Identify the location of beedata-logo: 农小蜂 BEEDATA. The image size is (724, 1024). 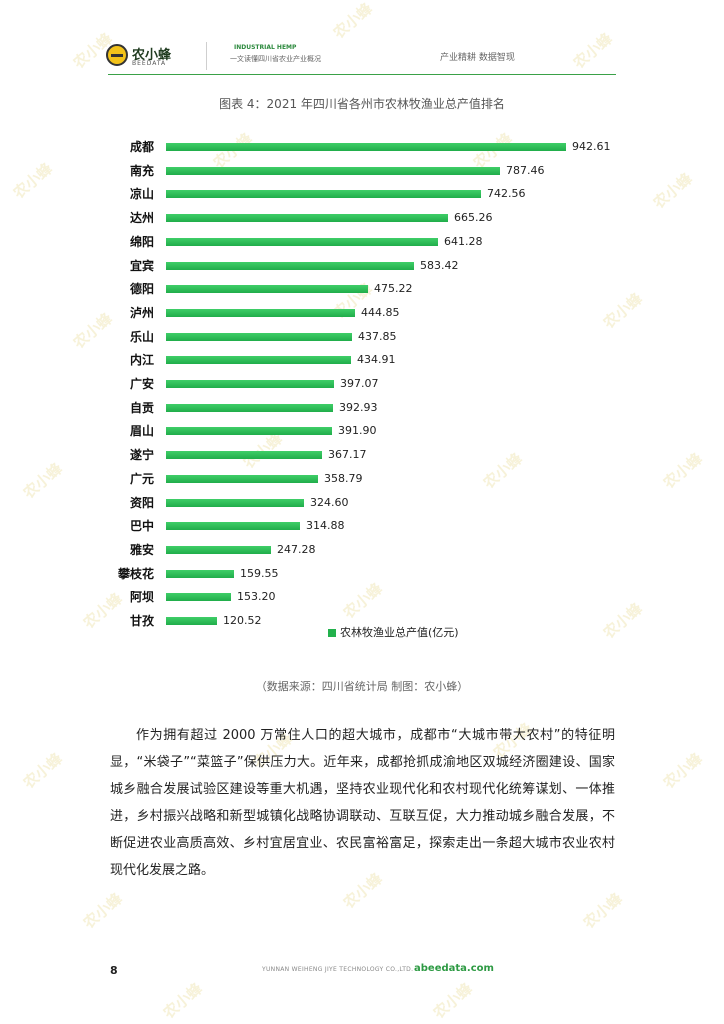
(146, 57).